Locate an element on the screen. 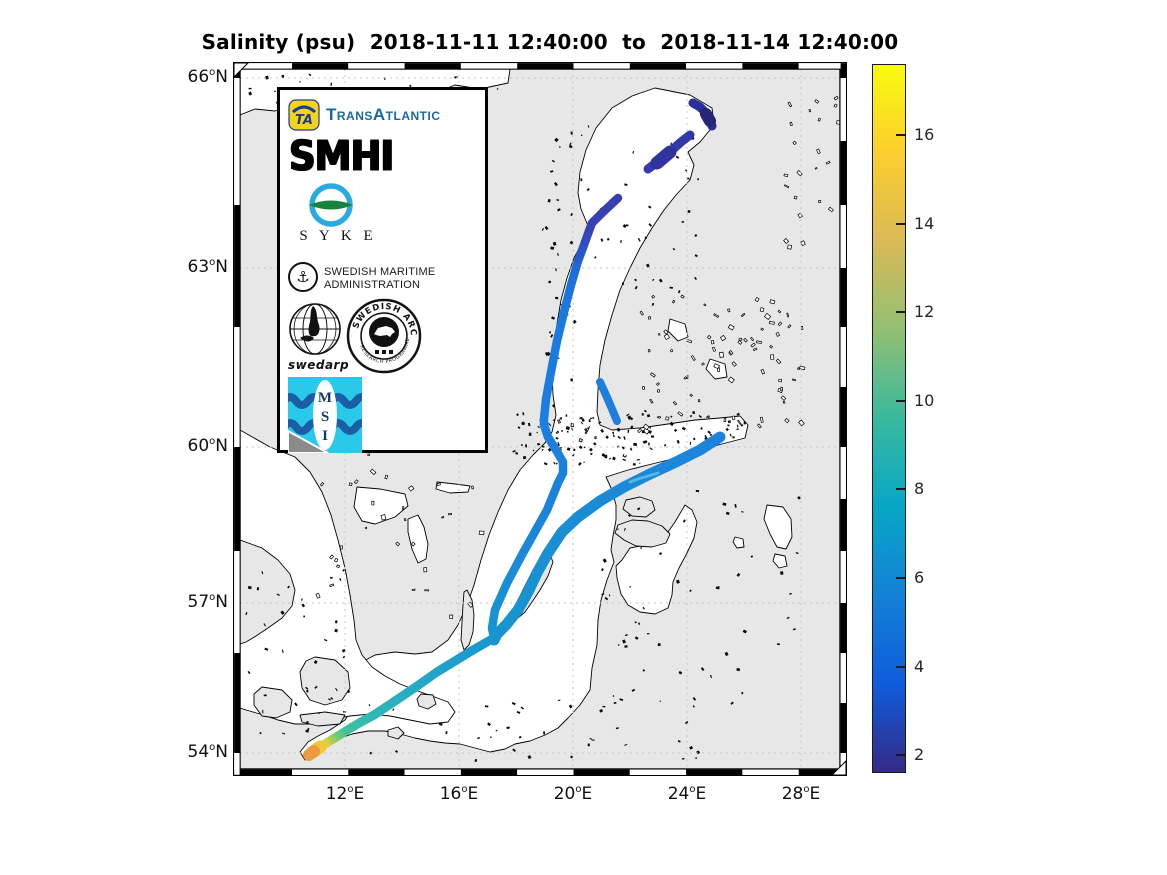 The image size is (1167, 875). jutland is located at coordinates (268, 592).